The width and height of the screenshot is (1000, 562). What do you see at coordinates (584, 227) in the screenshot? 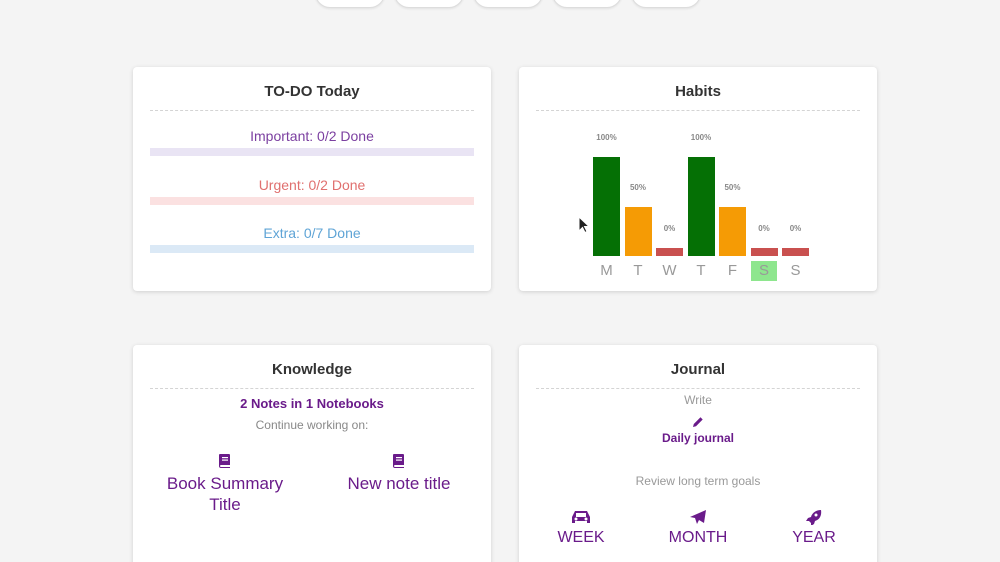
I see `mouse-cursor-icon` at bounding box center [584, 227].